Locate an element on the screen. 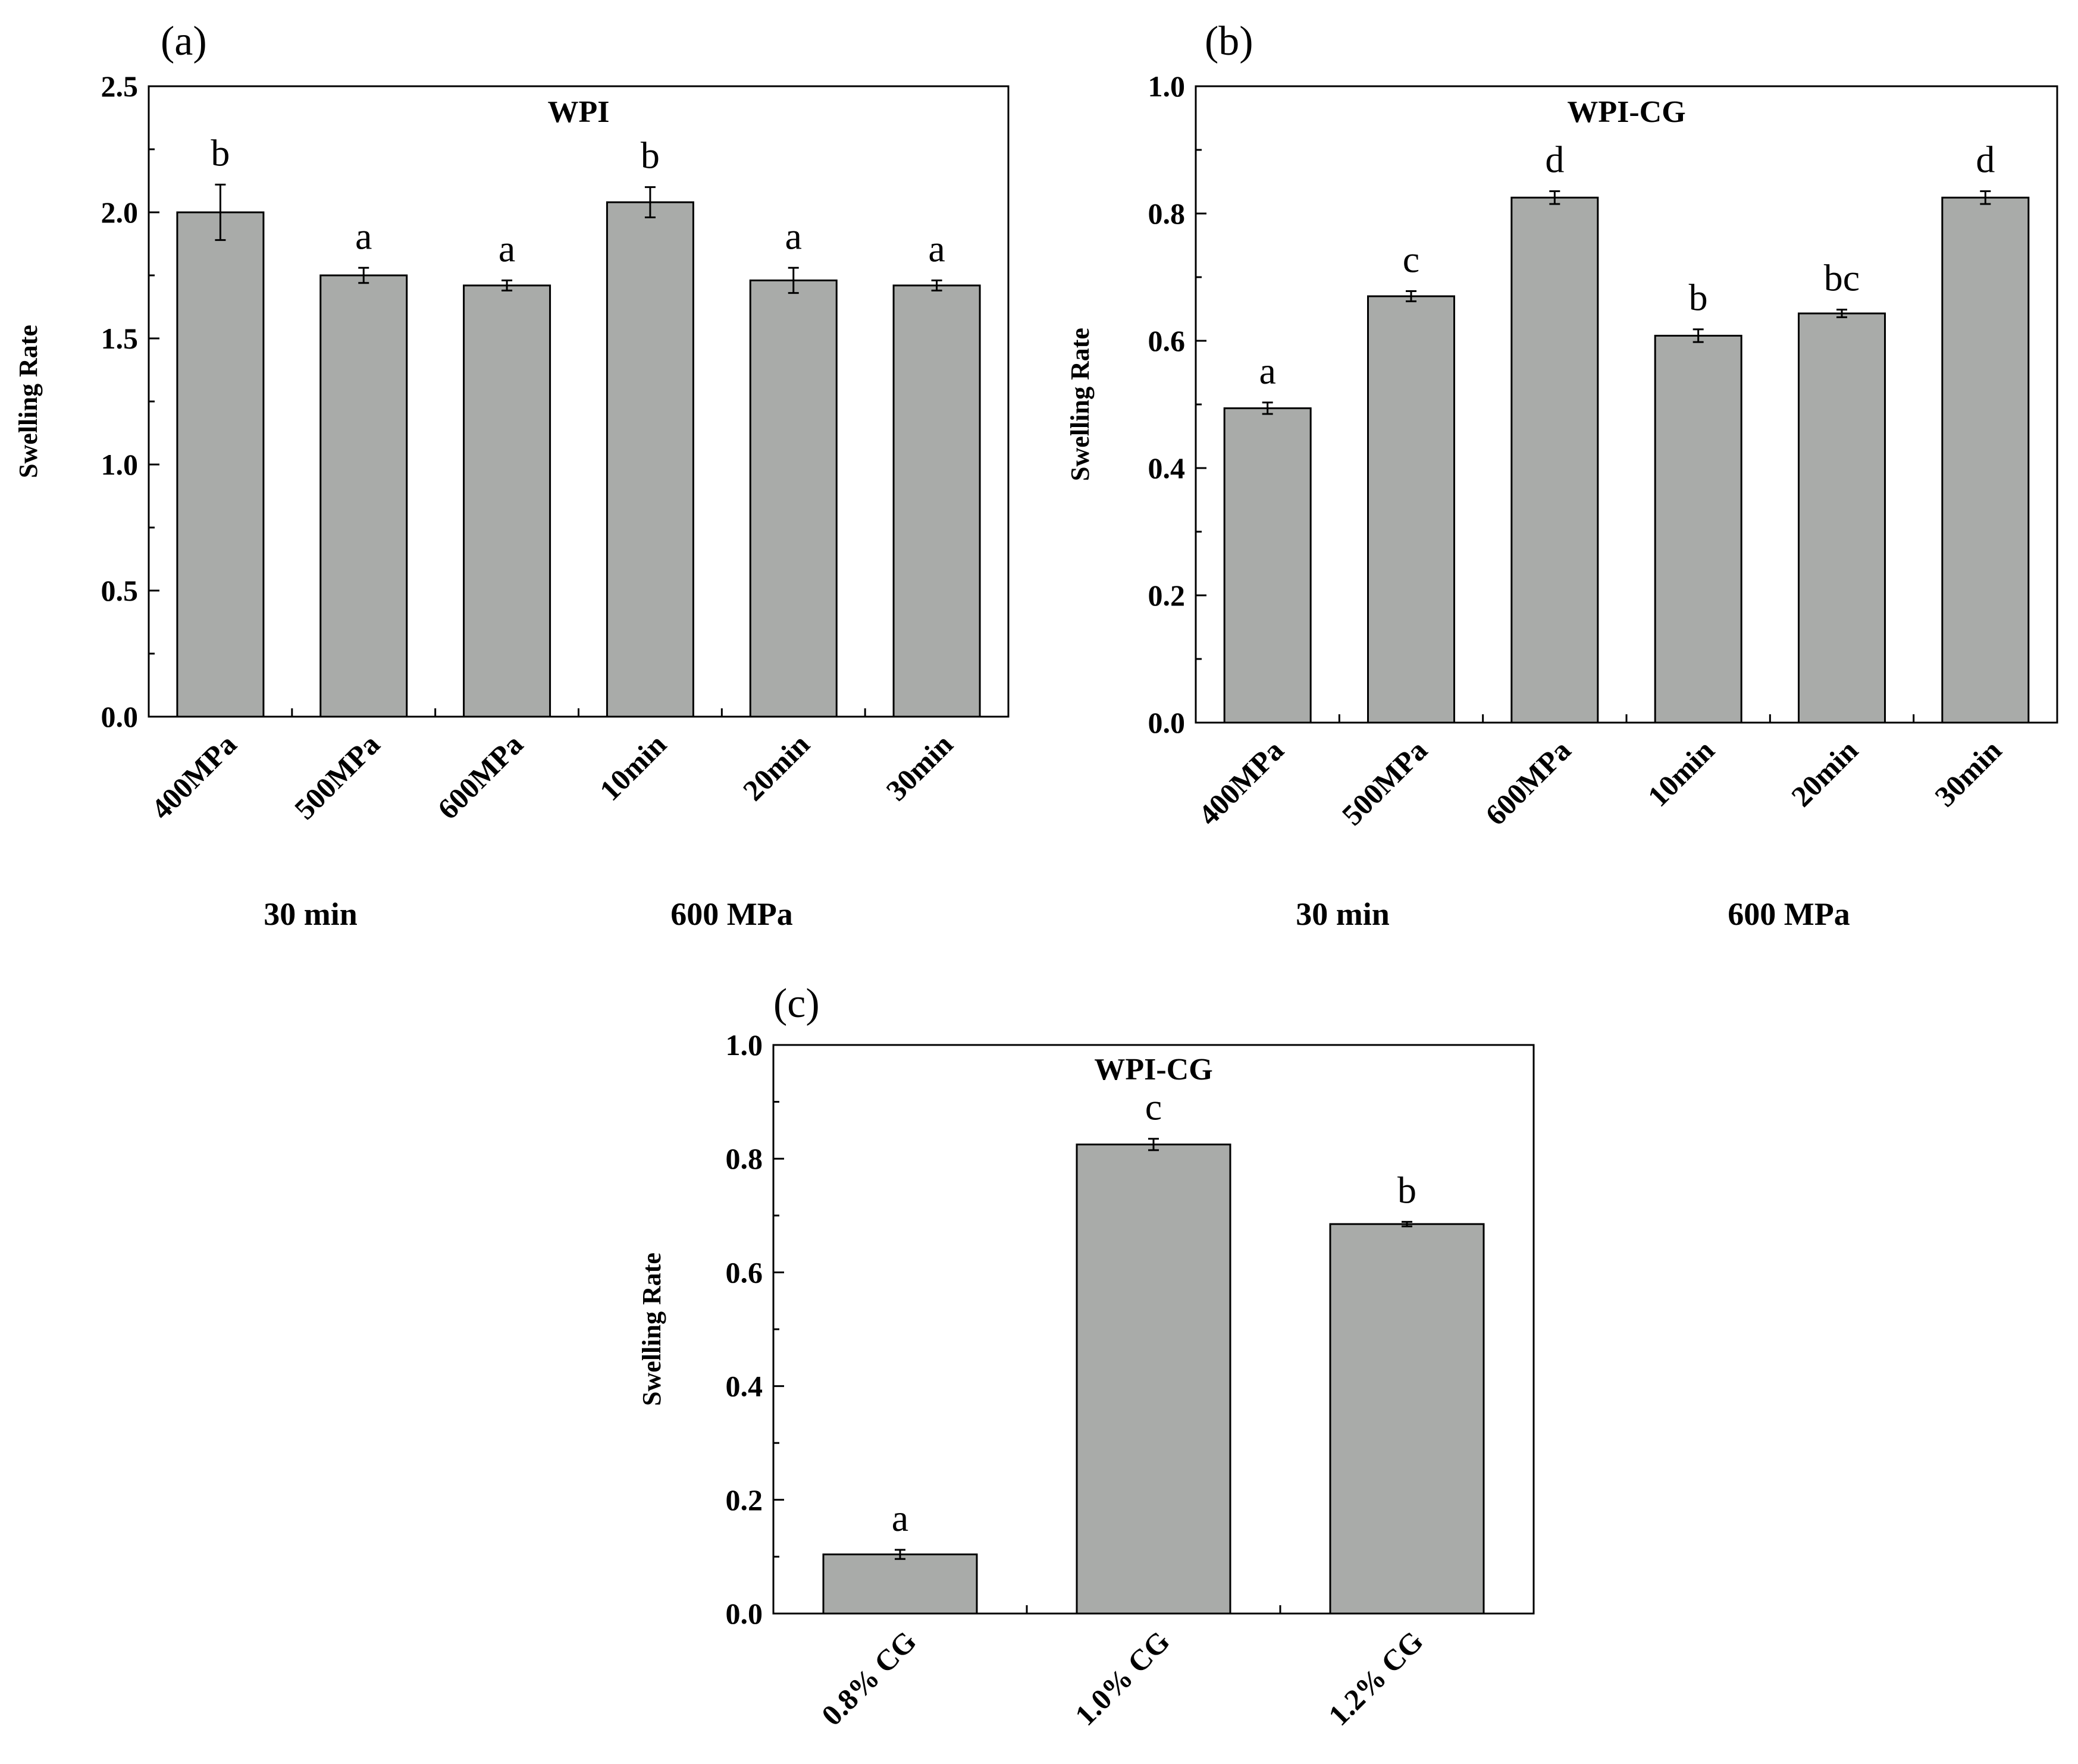 The image size is (2078, 1764). y-tick-label: 0.5 is located at coordinates (120, 590).